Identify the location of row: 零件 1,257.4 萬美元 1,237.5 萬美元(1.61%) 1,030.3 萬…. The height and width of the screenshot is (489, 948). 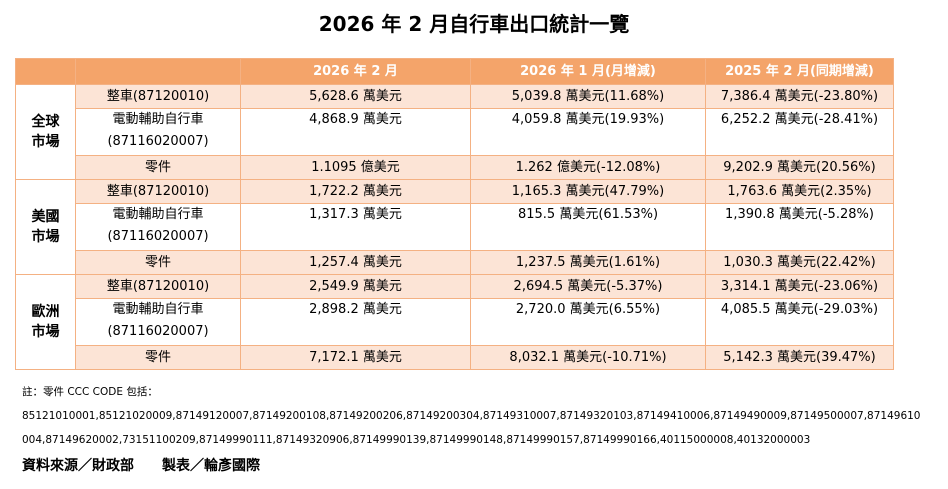
(455, 262).